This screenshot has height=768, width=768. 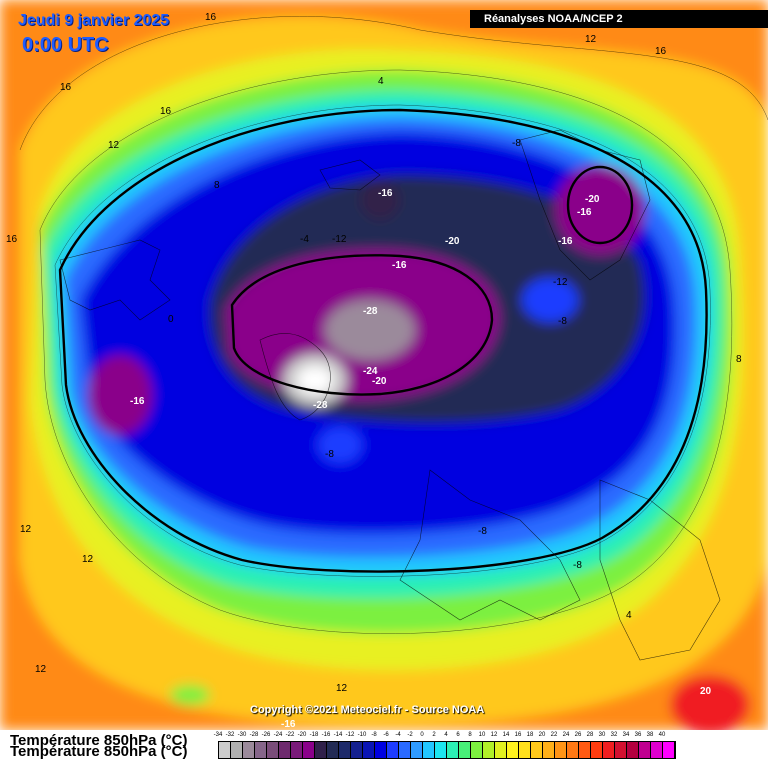 What do you see at coordinates (494, 735) in the screenshot?
I see `legend-tick-label: 12` at bounding box center [494, 735].